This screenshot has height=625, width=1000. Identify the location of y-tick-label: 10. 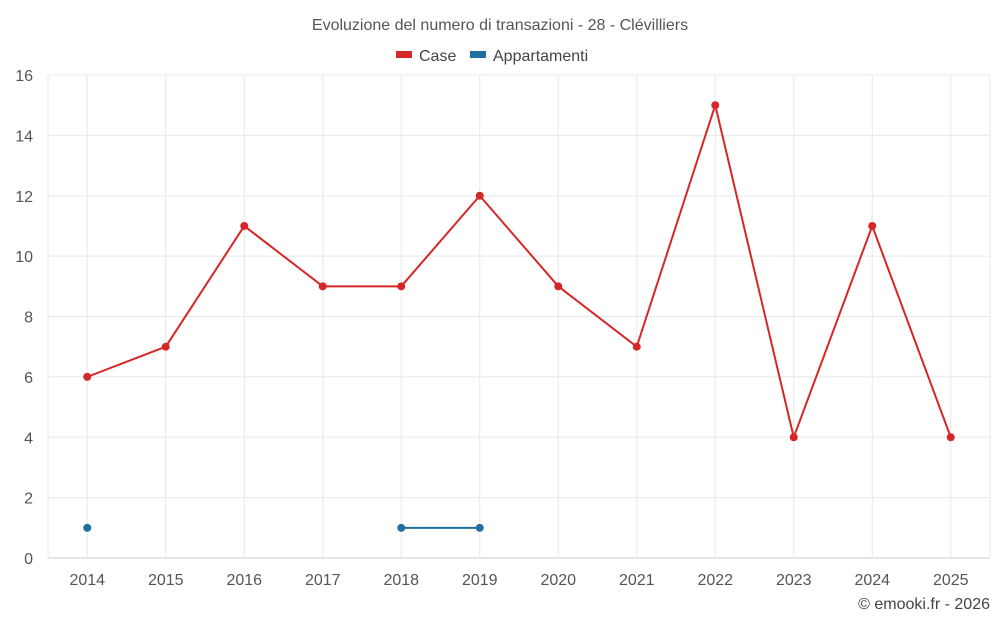
(24, 257).